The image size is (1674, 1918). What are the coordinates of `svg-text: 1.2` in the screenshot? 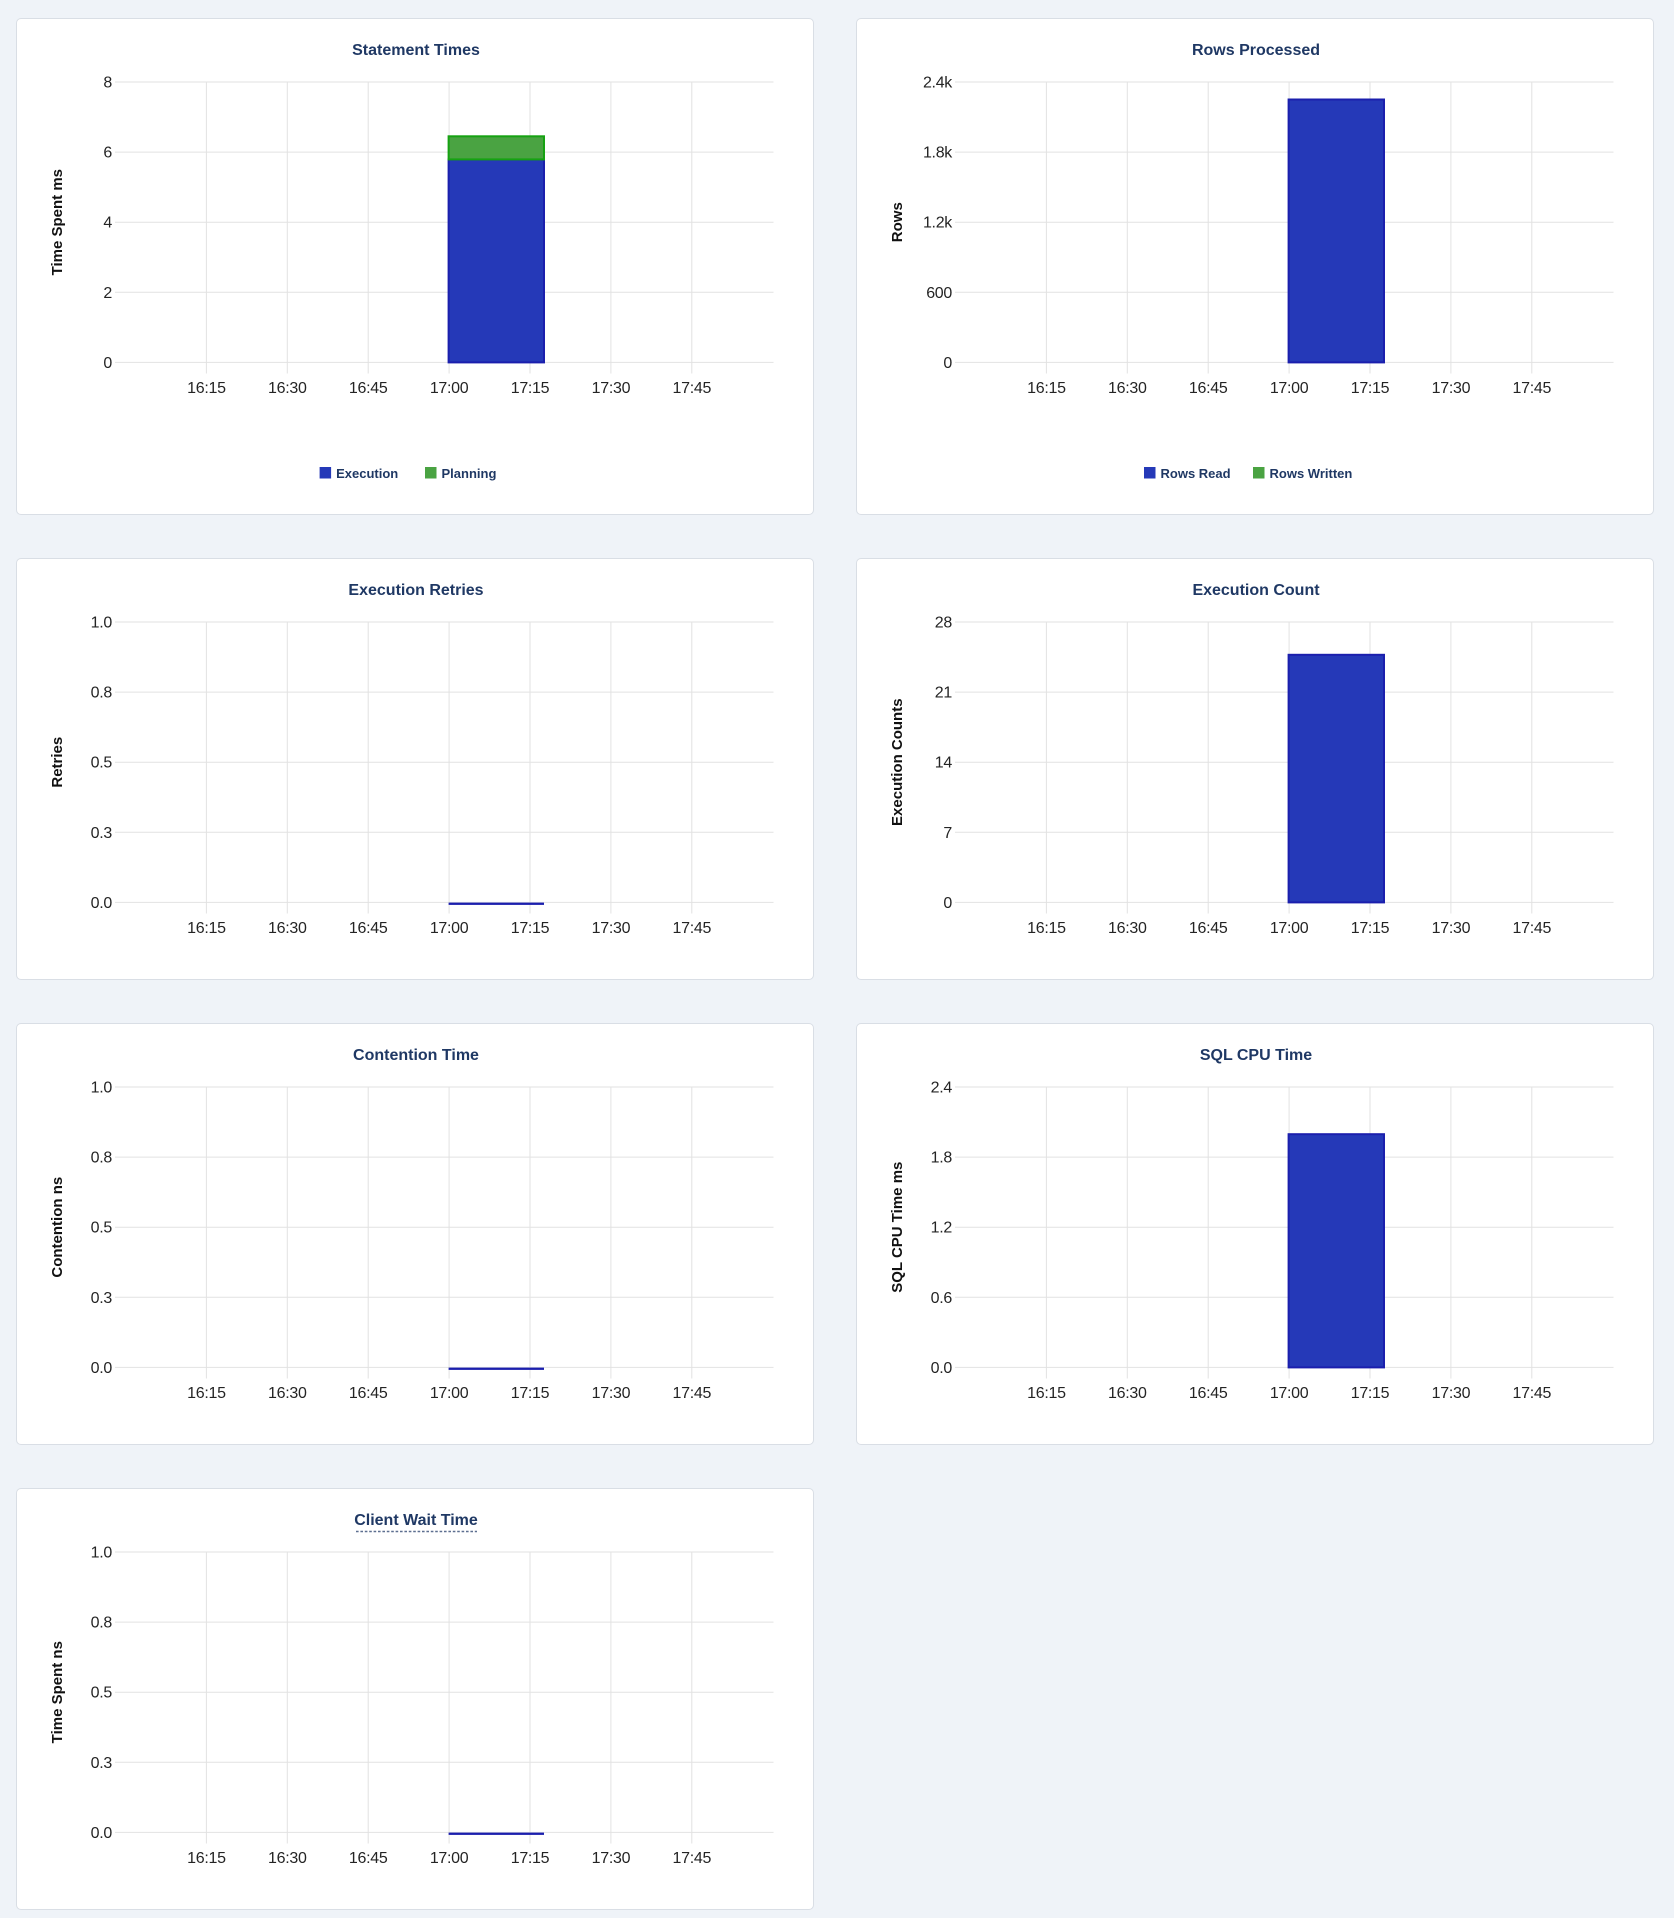 It's located at (942, 1228).